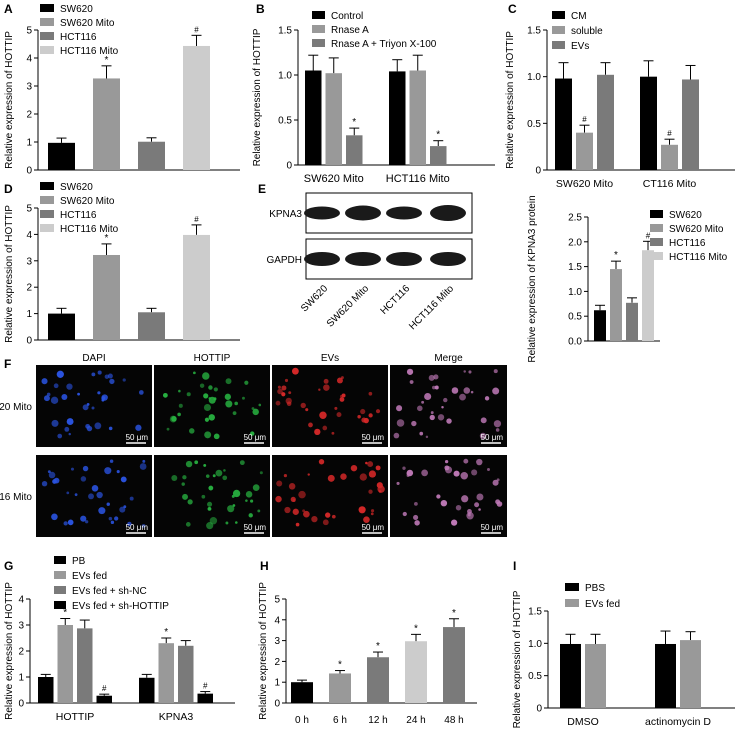 The width and height of the screenshot is (742, 751). Describe the element at coordinates (534, 77) in the screenshot. I see `y-tick-label: 1.0` at that location.